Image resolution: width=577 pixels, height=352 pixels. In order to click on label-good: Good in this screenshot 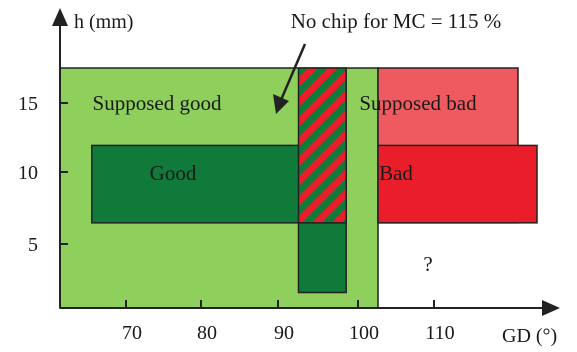, I will do `click(173, 173)`.